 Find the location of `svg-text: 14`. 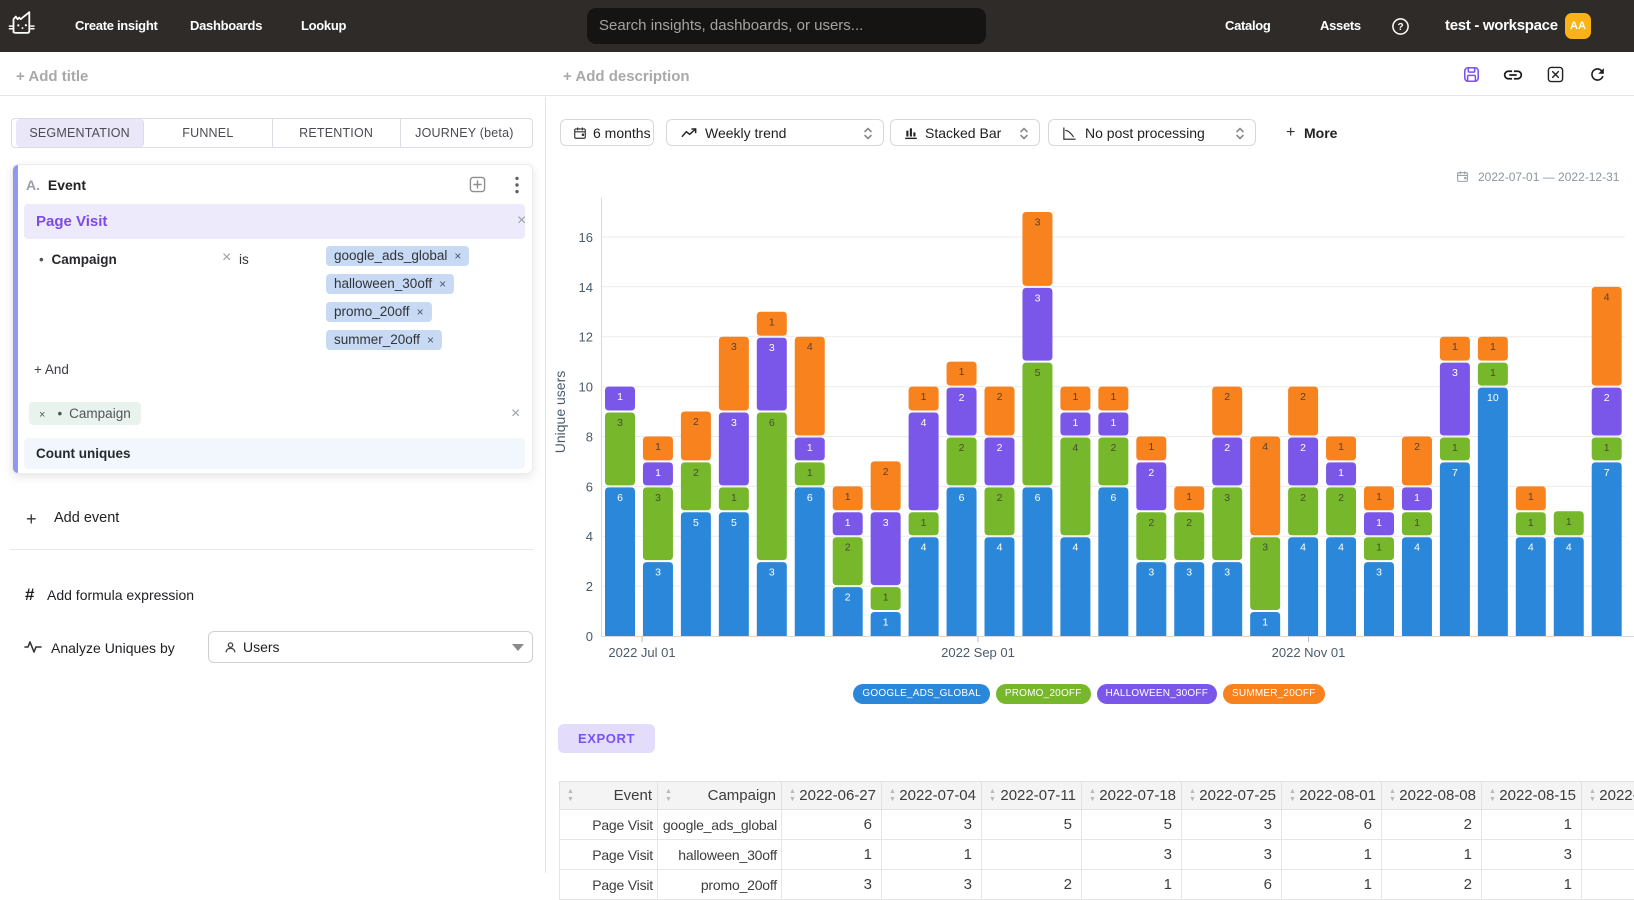

svg-text: 14 is located at coordinates (586, 287).